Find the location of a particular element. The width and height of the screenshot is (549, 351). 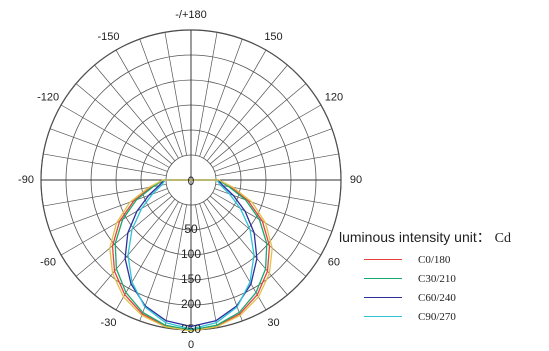

radial-tick-label-150: 150 is located at coordinates (191, 279).